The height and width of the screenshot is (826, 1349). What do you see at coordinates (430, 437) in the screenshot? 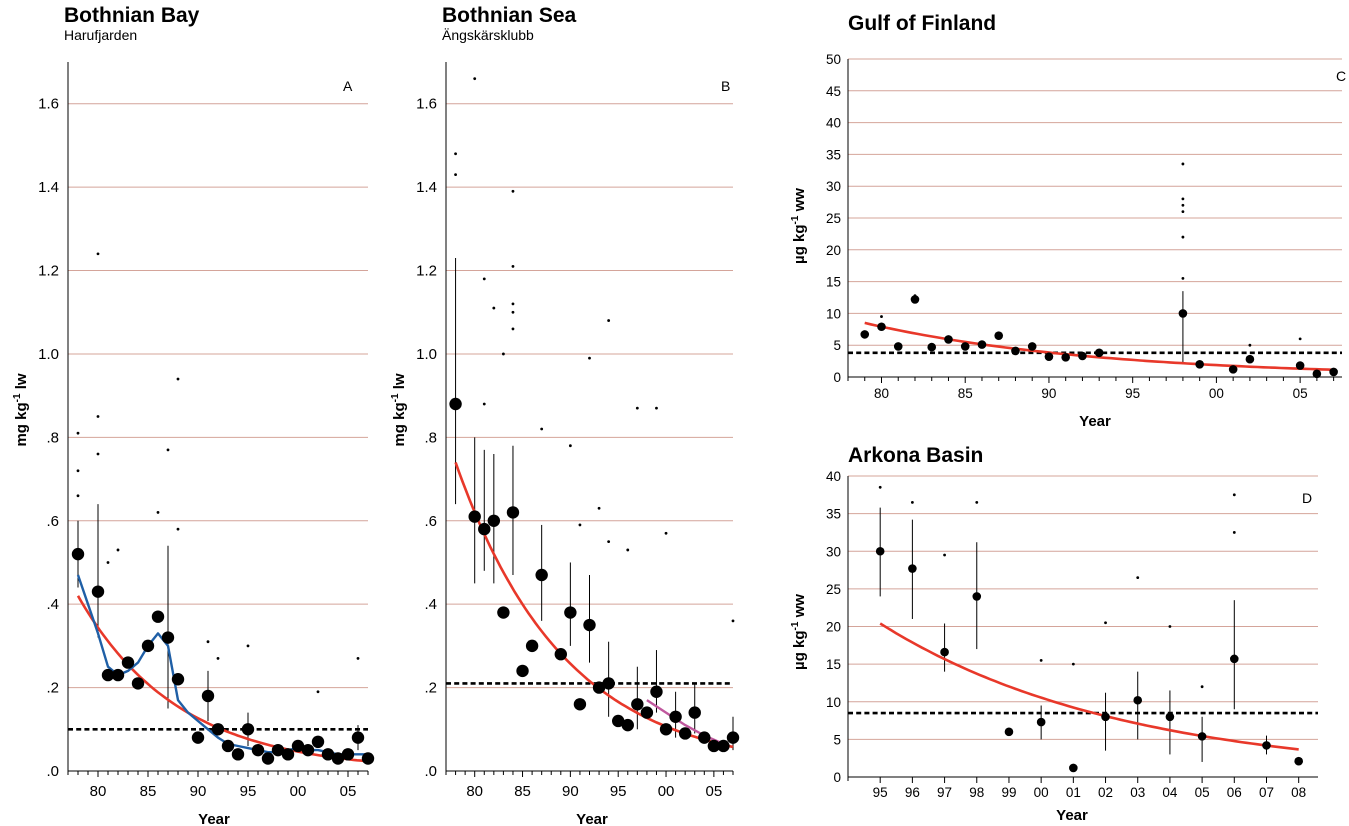
I see `ytick-label: .8` at bounding box center [430, 437].